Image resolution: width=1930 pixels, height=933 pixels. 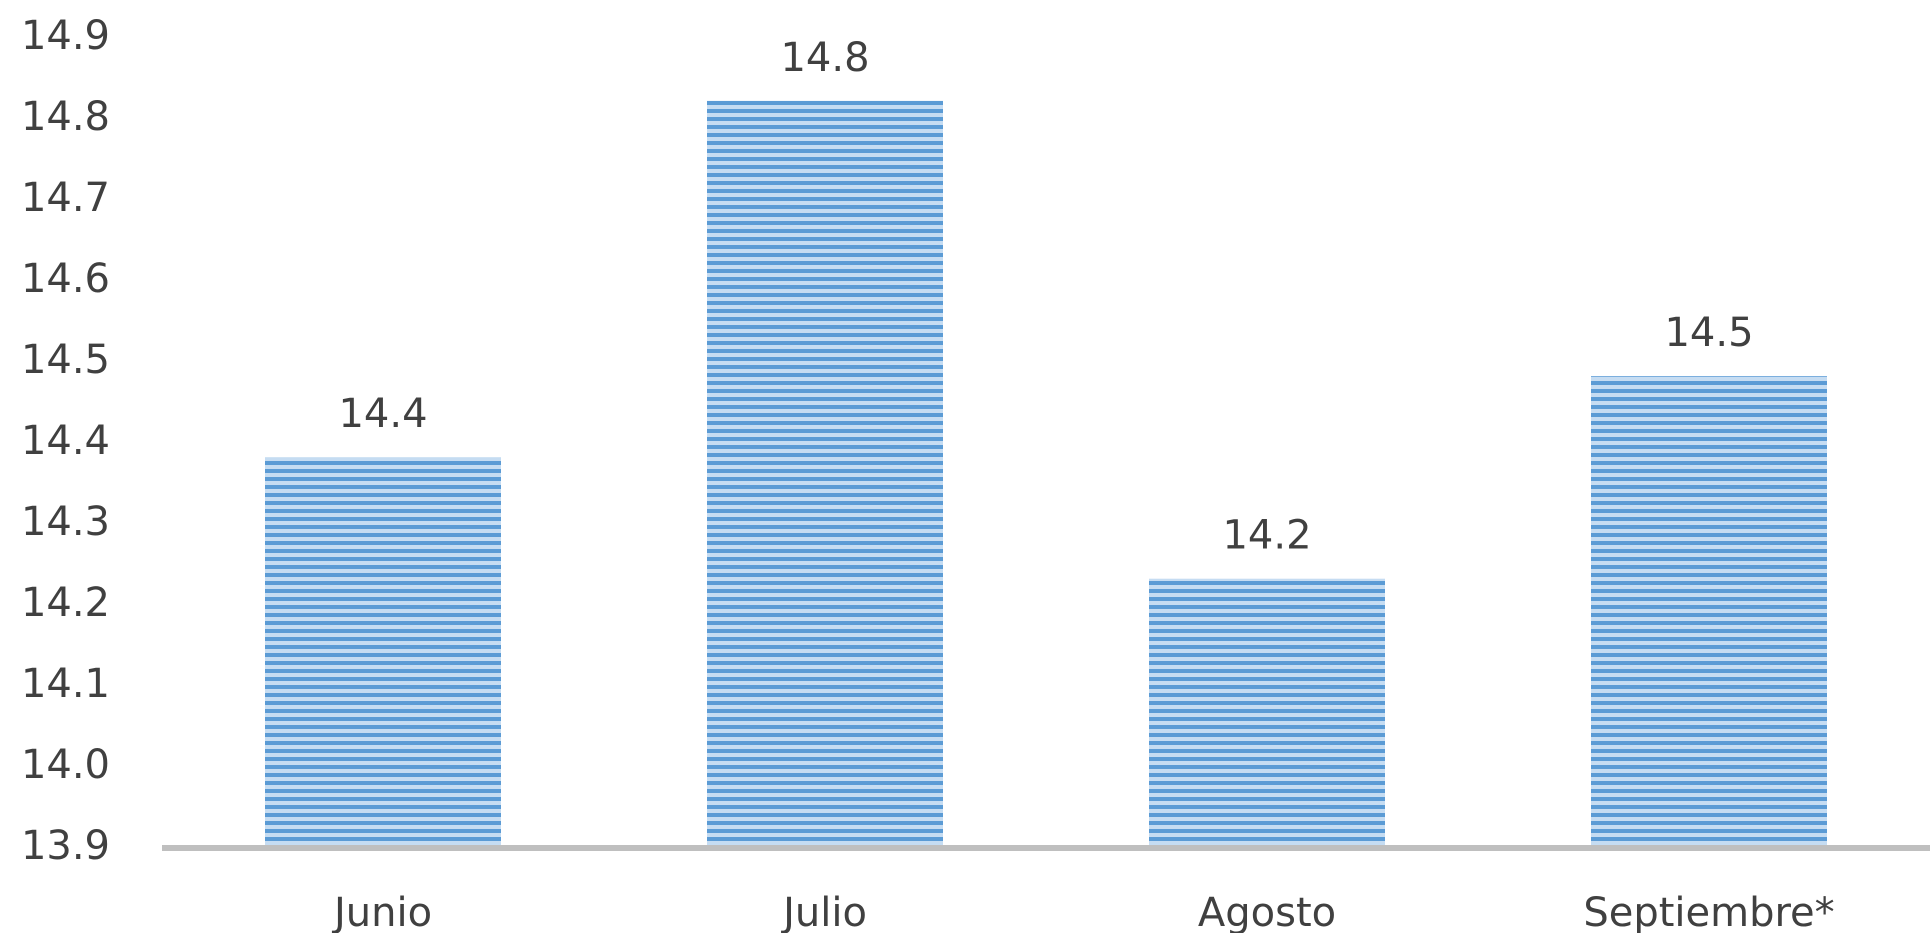 I want to click on data-label: 14.2, so click(x=1266, y=536).